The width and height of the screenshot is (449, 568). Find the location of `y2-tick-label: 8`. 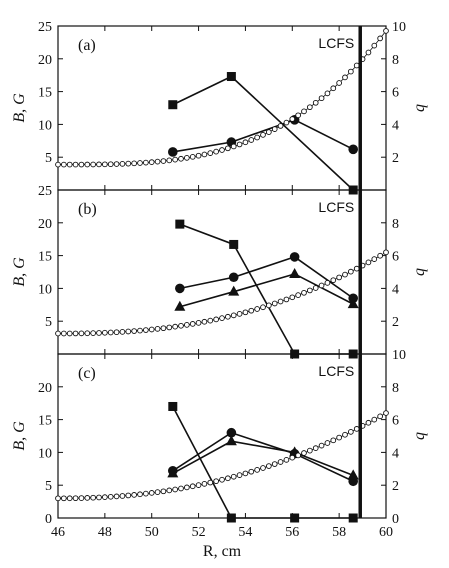

y2-tick-label: 8 is located at coordinates (395, 60).